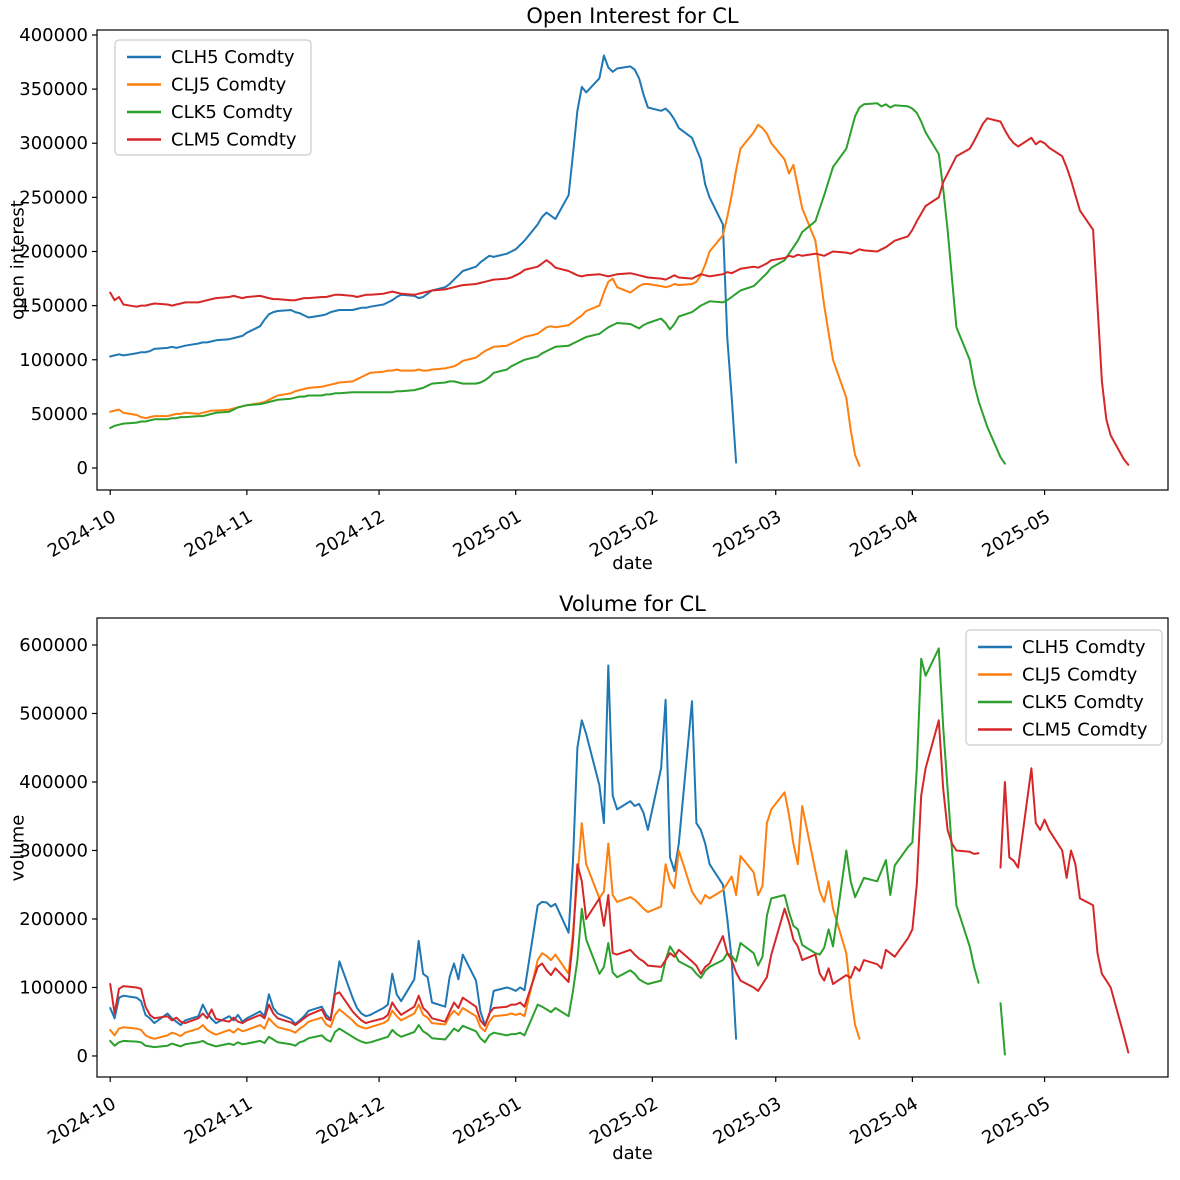 Image resolution: width=1180 pixels, height=1180 pixels. Describe the element at coordinates (53, 645) in the screenshot. I see `y-tick-label: 600000` at that location.